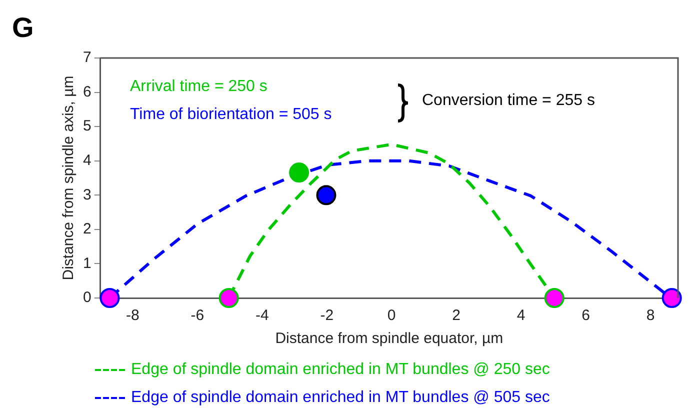  I want to click on legend-label: Edge of spindle domain enriched in MT bundles @ 505 sec, so click(340, 398).